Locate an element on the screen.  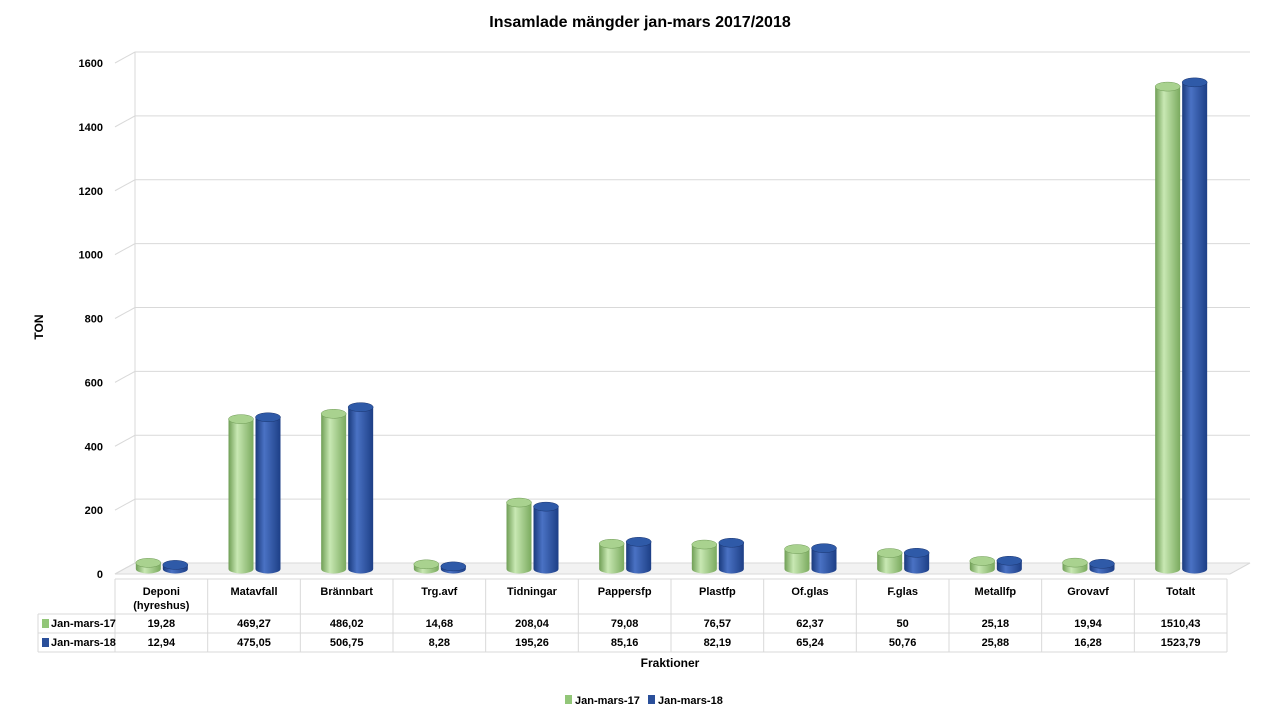
table-cell: 486,02 is located at coordinates (347, 624).